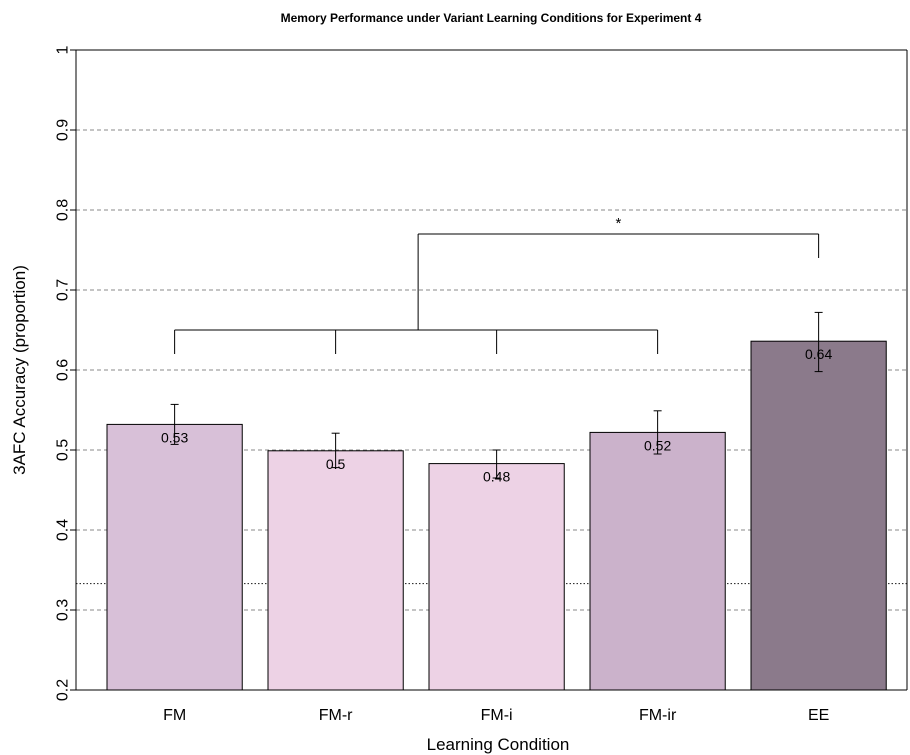 The width and height of the screenshot is (910, 755). What do you see at coordinates (63, 690) in the screenshot?
I see `y-tick-label: 0.2` at bounding box center [63, 690].